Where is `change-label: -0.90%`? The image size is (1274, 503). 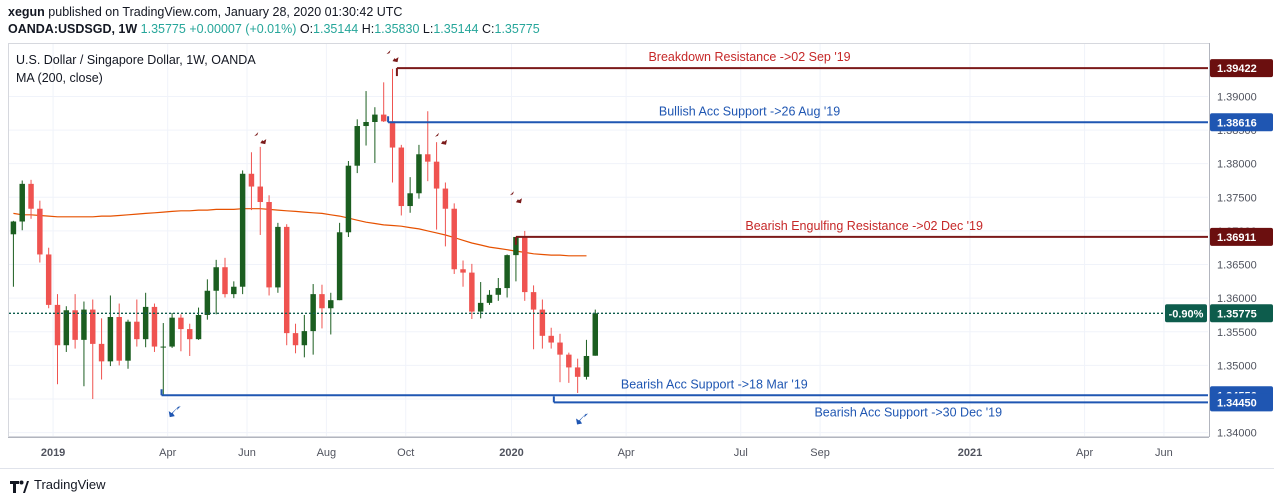 change-label: -0.90% is located at coordinates (1186, 314).